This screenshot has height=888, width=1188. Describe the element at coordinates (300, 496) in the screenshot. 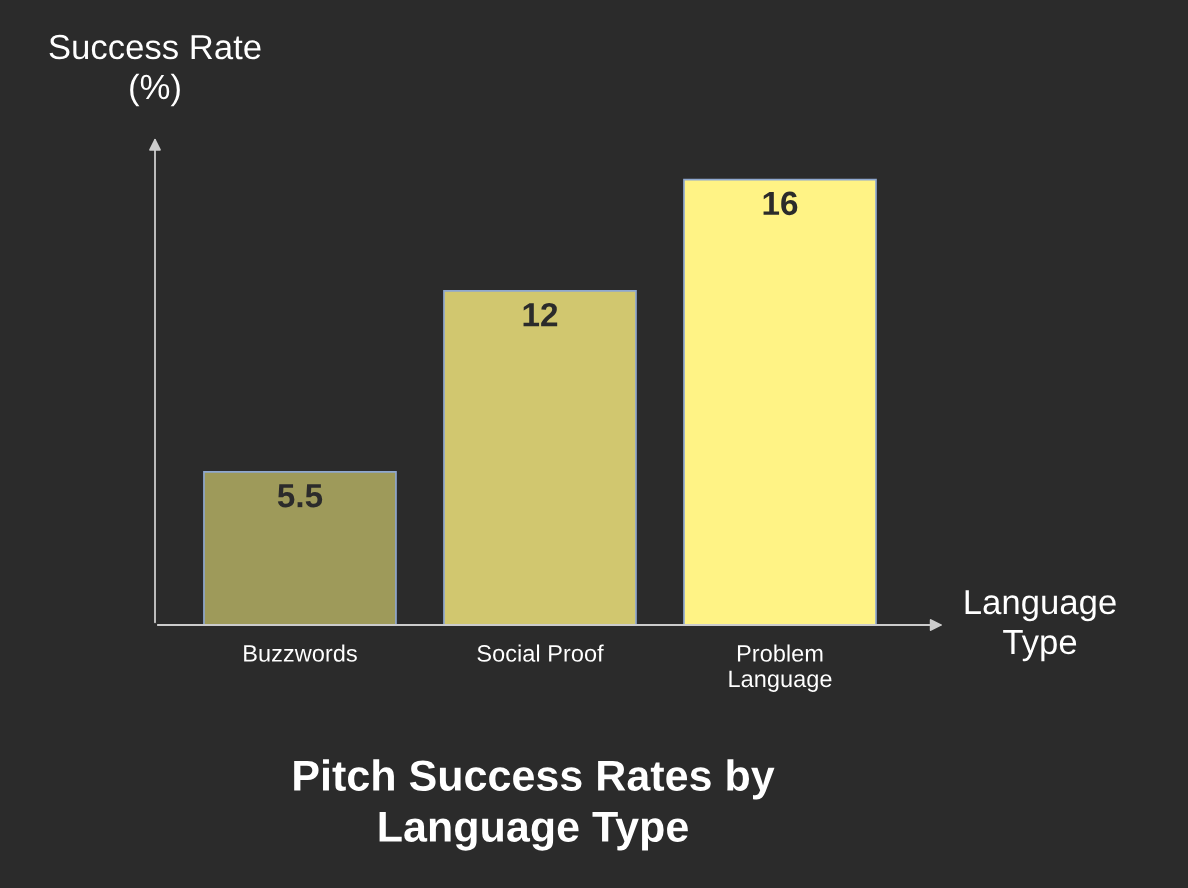

I see `data-label: 5.5` at that location.